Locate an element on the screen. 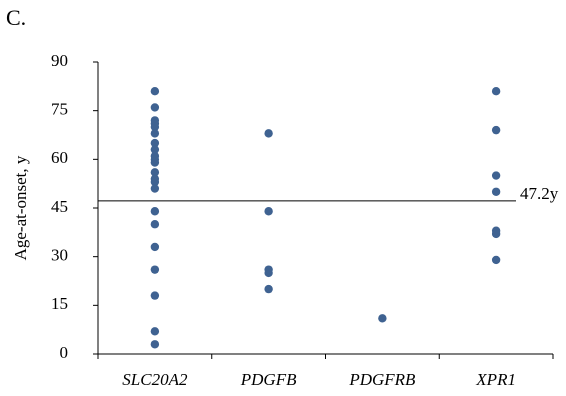  y-tick-label: 90 is located at coordinates (59, 60).